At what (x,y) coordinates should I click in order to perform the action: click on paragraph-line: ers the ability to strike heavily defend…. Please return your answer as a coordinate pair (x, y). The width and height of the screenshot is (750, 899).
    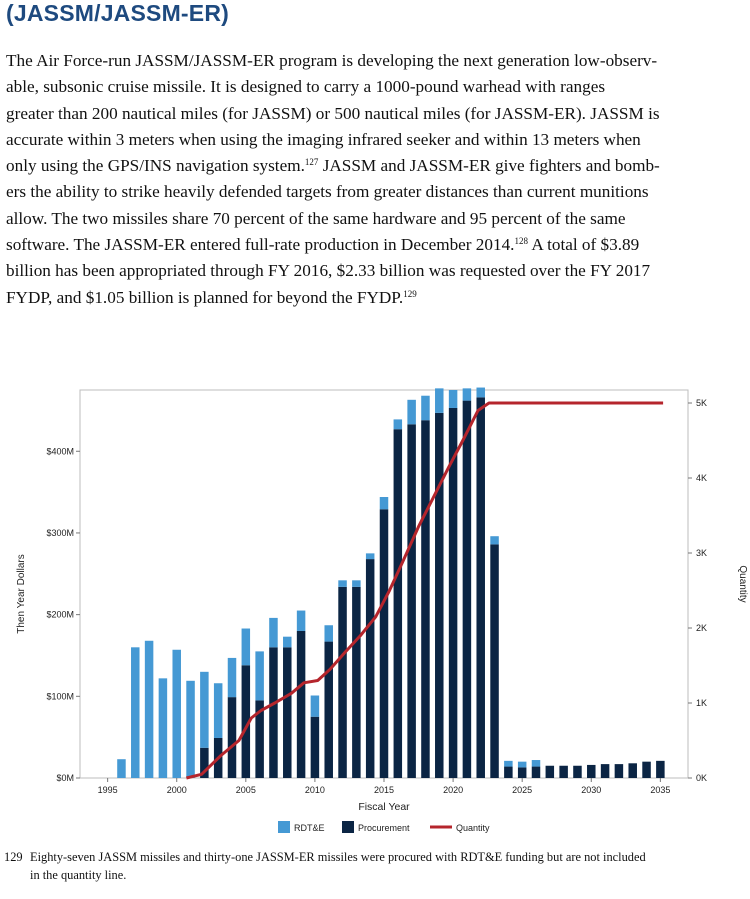
    Looking at the image, I should click on (327, 192).